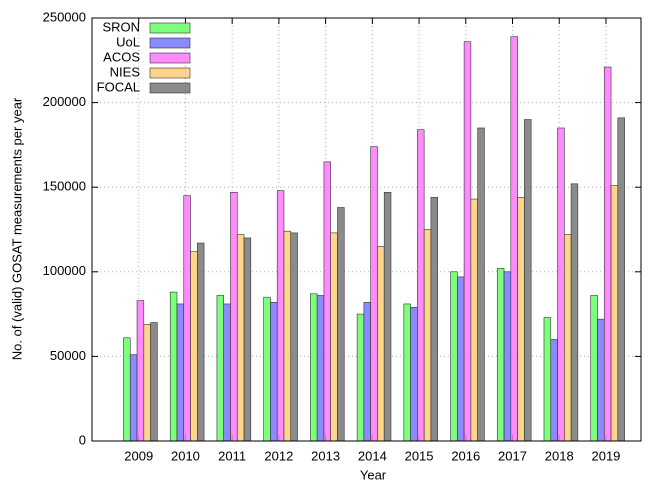 The height and width of the screenshot is (484, 651). Describe the element at coordinates (325, 455) in the screenshot. I see `x-tick-label: 2013` at that location.